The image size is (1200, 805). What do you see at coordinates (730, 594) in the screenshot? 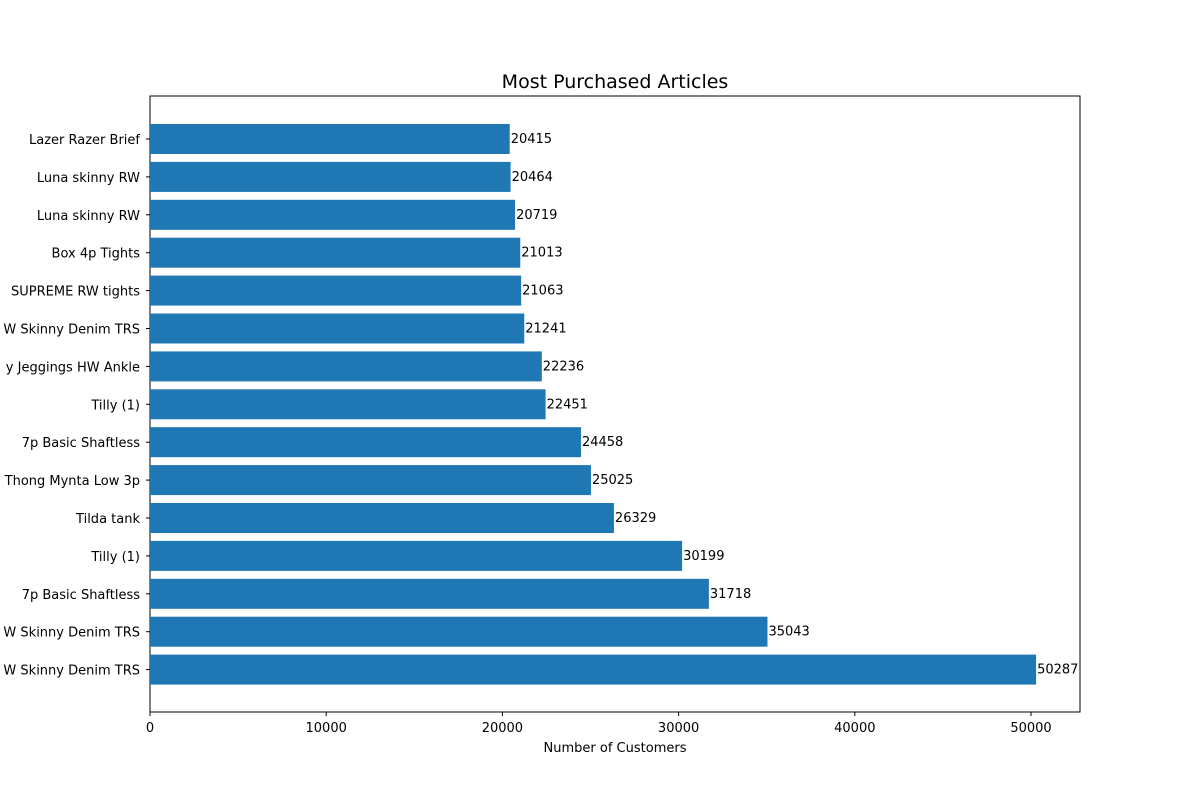
I see `bar-value-label: 31718` at bounding box center [730, 594].